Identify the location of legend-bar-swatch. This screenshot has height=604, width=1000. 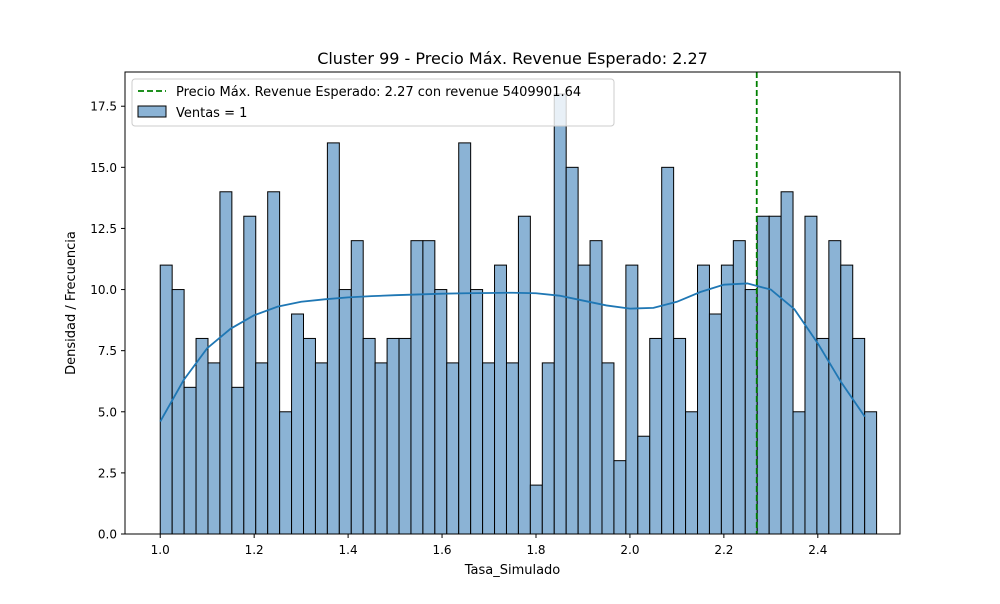
(152, 111).